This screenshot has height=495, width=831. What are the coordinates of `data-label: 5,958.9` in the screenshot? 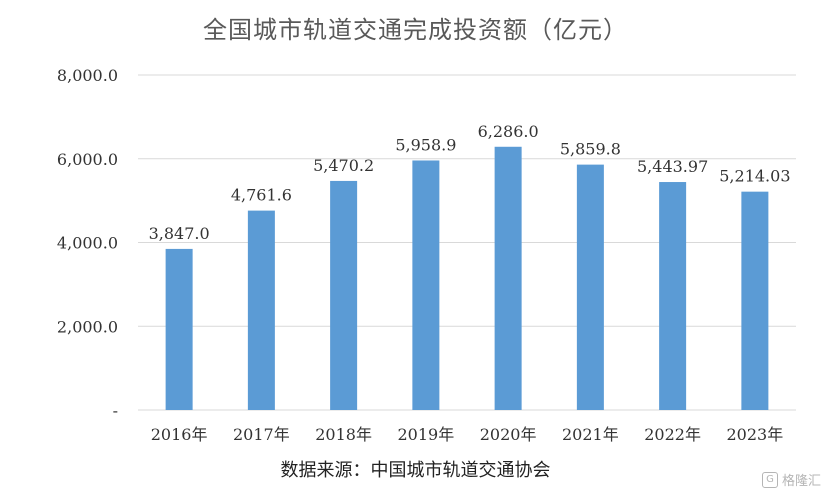 It's located at (425, 144).